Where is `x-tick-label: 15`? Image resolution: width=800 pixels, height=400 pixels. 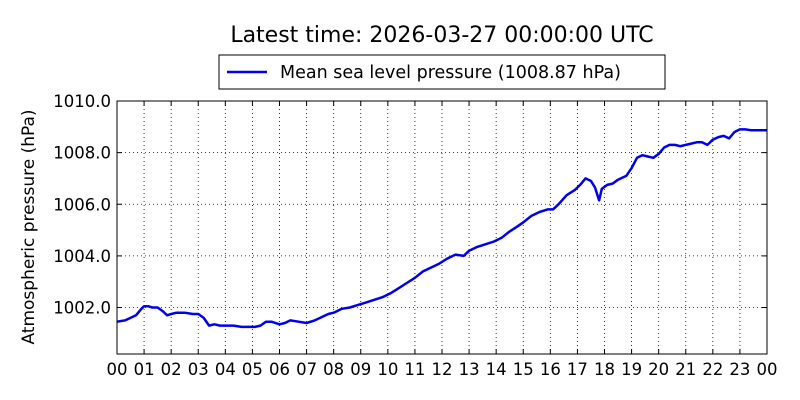
x-tick-label: 15 is located at coordinates (523, 369).